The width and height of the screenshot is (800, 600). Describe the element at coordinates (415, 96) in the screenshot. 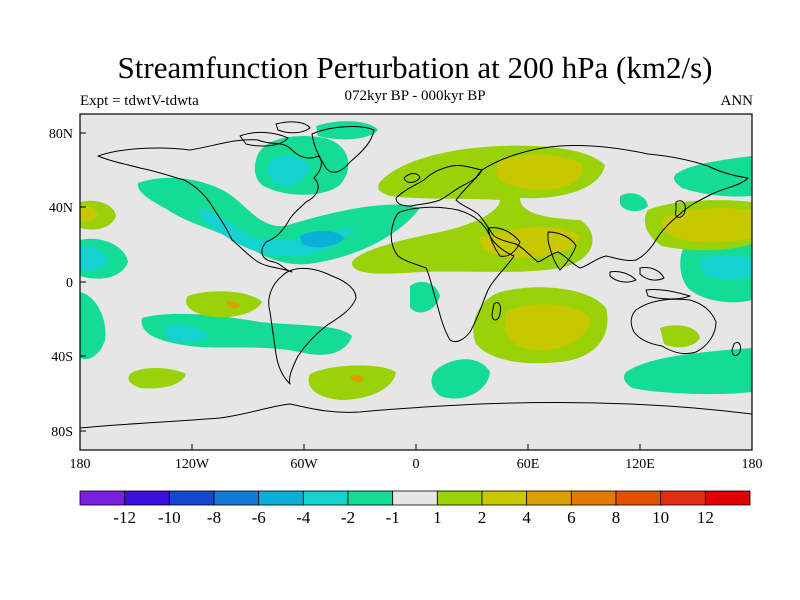

I see `time-range-label: 072kyr BP - 000kyr BP` at that location.